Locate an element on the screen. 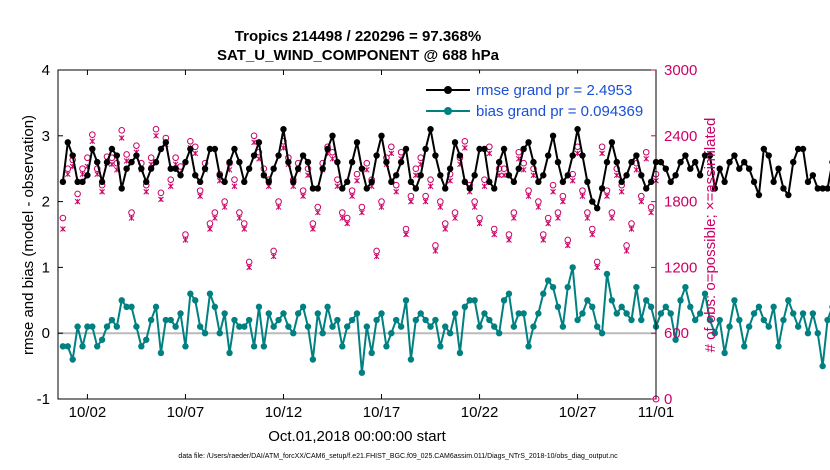 This screenshot has width=830, height=470. y-right-tick-label: 1800 is located at coordinates (680, 202).